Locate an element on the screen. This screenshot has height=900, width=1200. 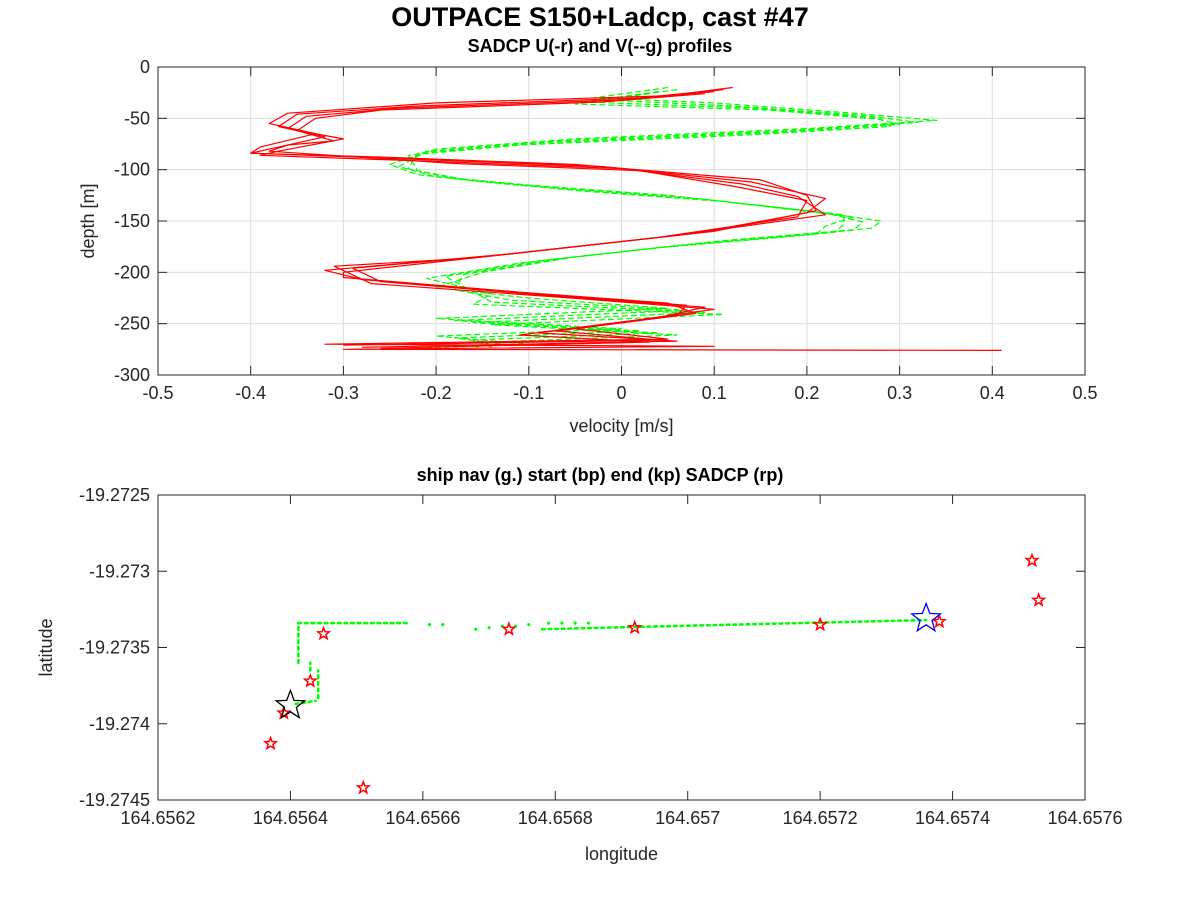
profiles-chart-title: SADCP U(-r) and V(--g) profiles is located at coordinates (600, 46).